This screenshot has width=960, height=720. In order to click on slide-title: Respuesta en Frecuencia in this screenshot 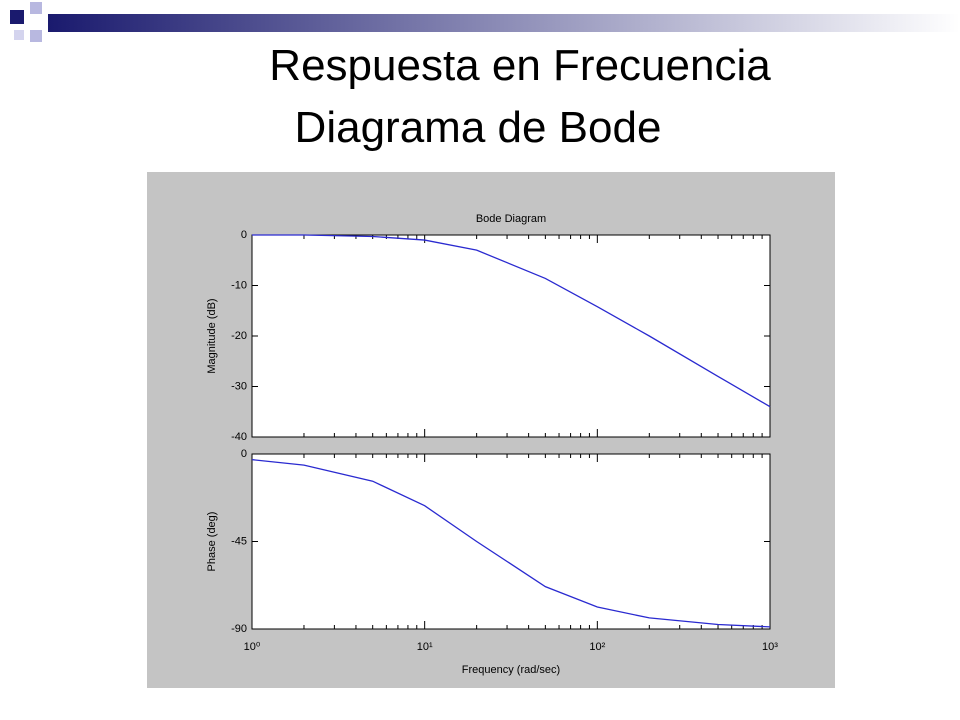, I will do `click(520, 65)`.